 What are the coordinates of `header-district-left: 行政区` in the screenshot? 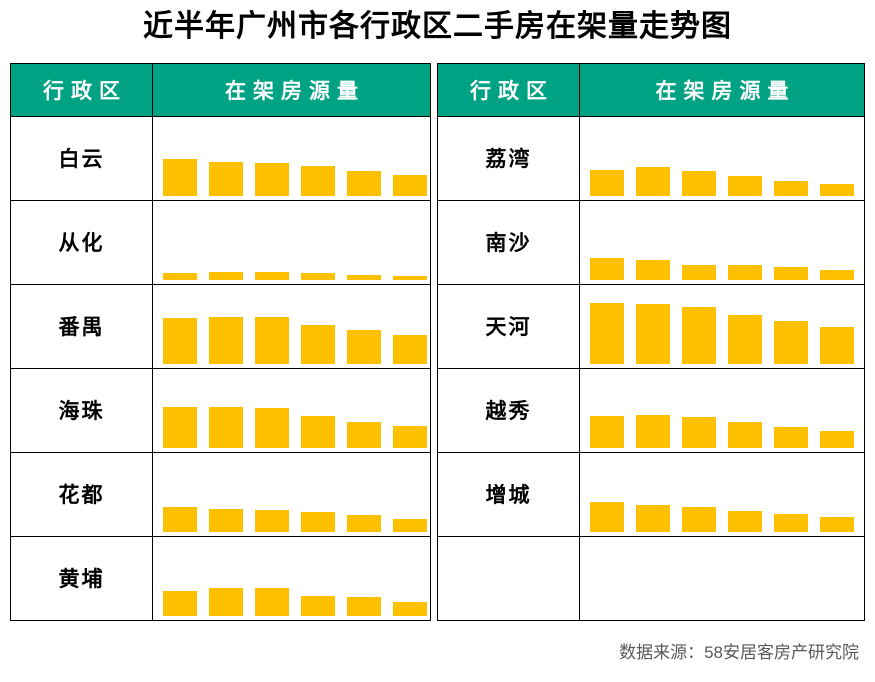 It's located at (82, 89).